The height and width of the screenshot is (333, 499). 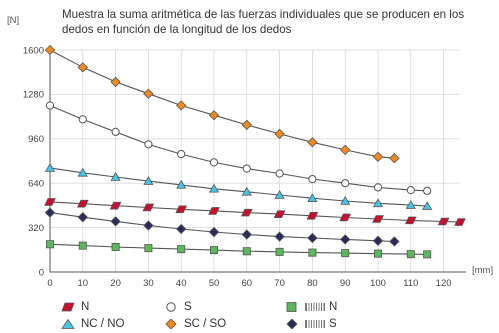 What do you see at coordinates (171, 324) in the screenshot?
I see `legend-marker-diamond` at bounding box center [171, 324].